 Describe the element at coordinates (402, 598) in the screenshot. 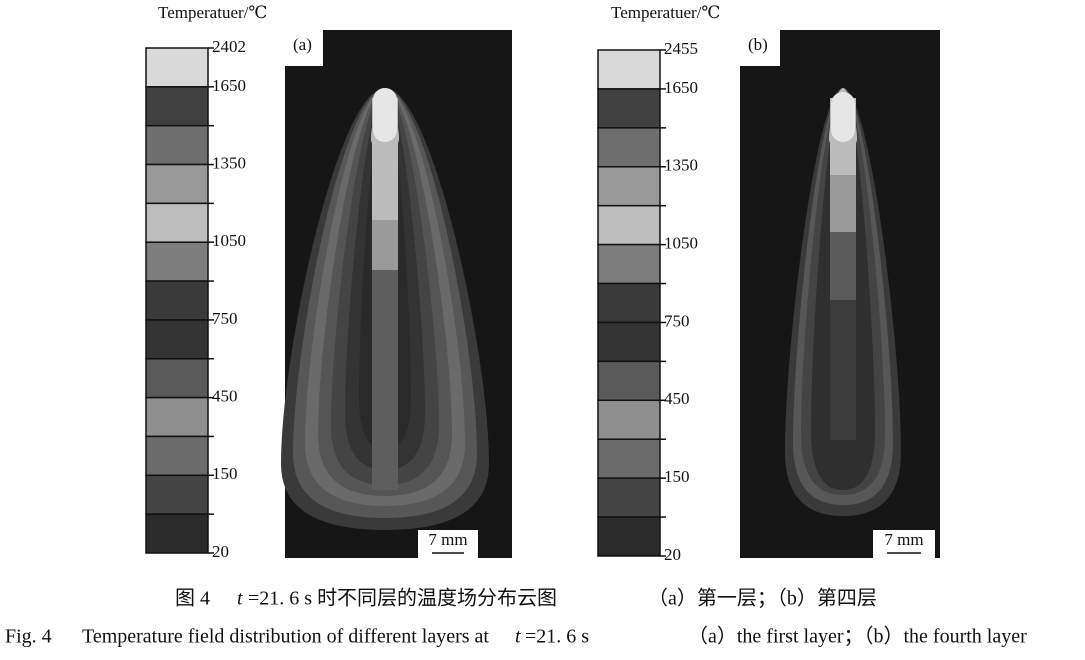

I see `caption-cn-text: =21. 6 s 时不同层的温度场分布云图` at that location.